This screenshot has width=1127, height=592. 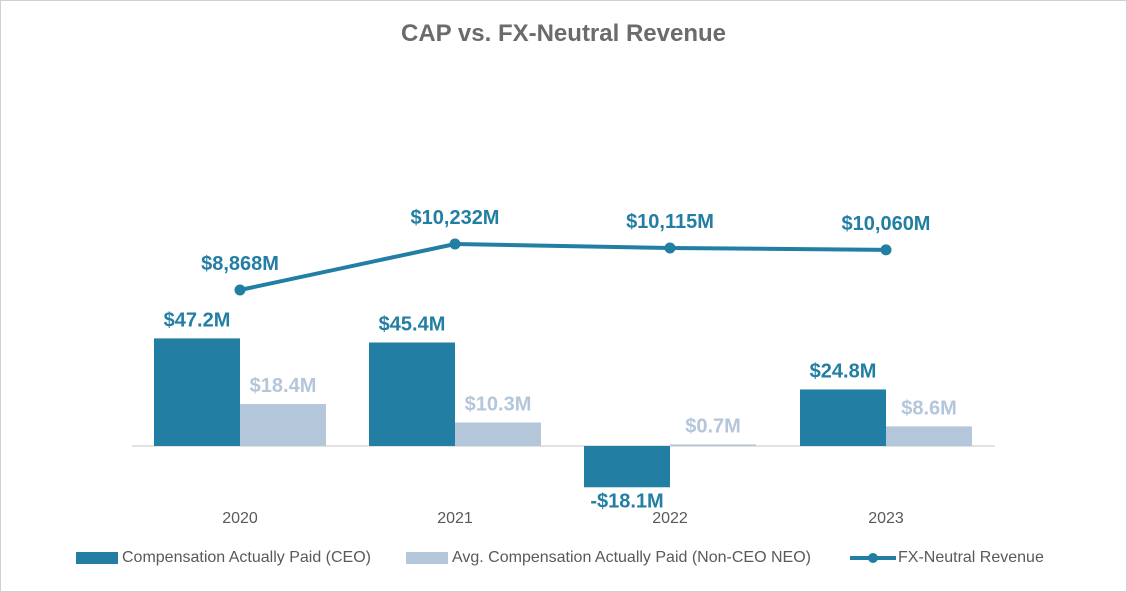 What do you see at coordinates (412, 324) in the screenshot?
I see `data-label-ceo: $45.4M` at bounding box center [412, 324].